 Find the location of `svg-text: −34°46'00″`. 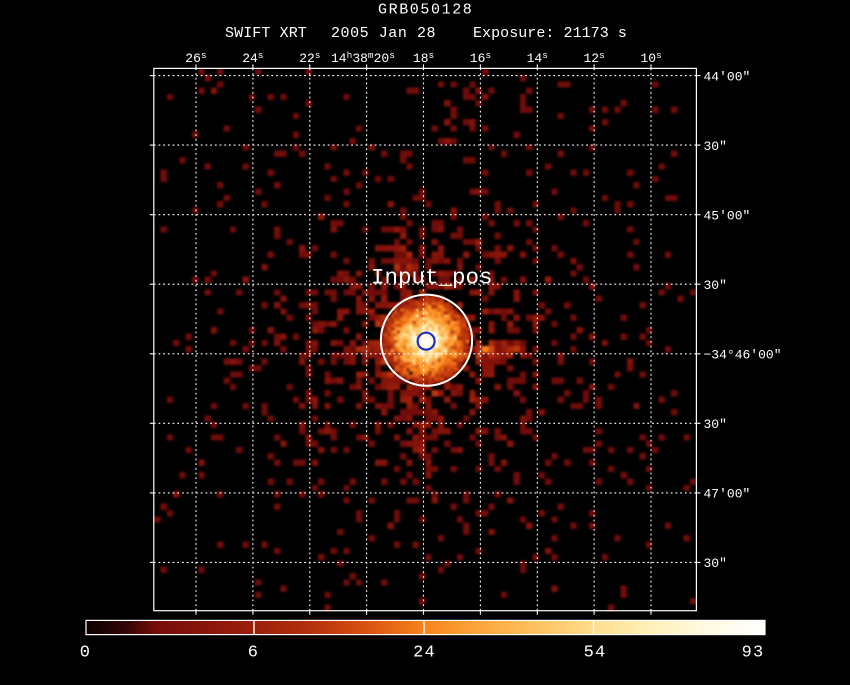

svg-text: −34°46'00″ is located at coordinates (743, 355).